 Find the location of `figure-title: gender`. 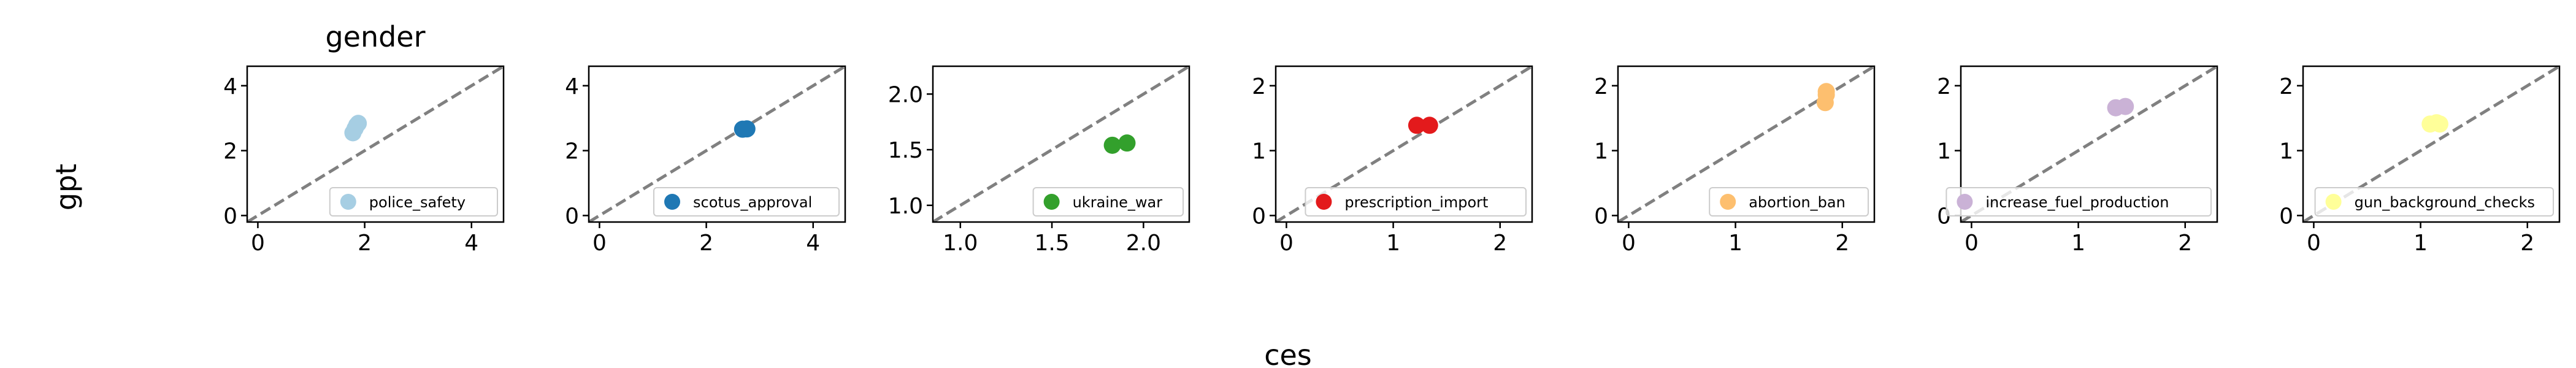

figure-title: gender is located at coordinates (375, 36).